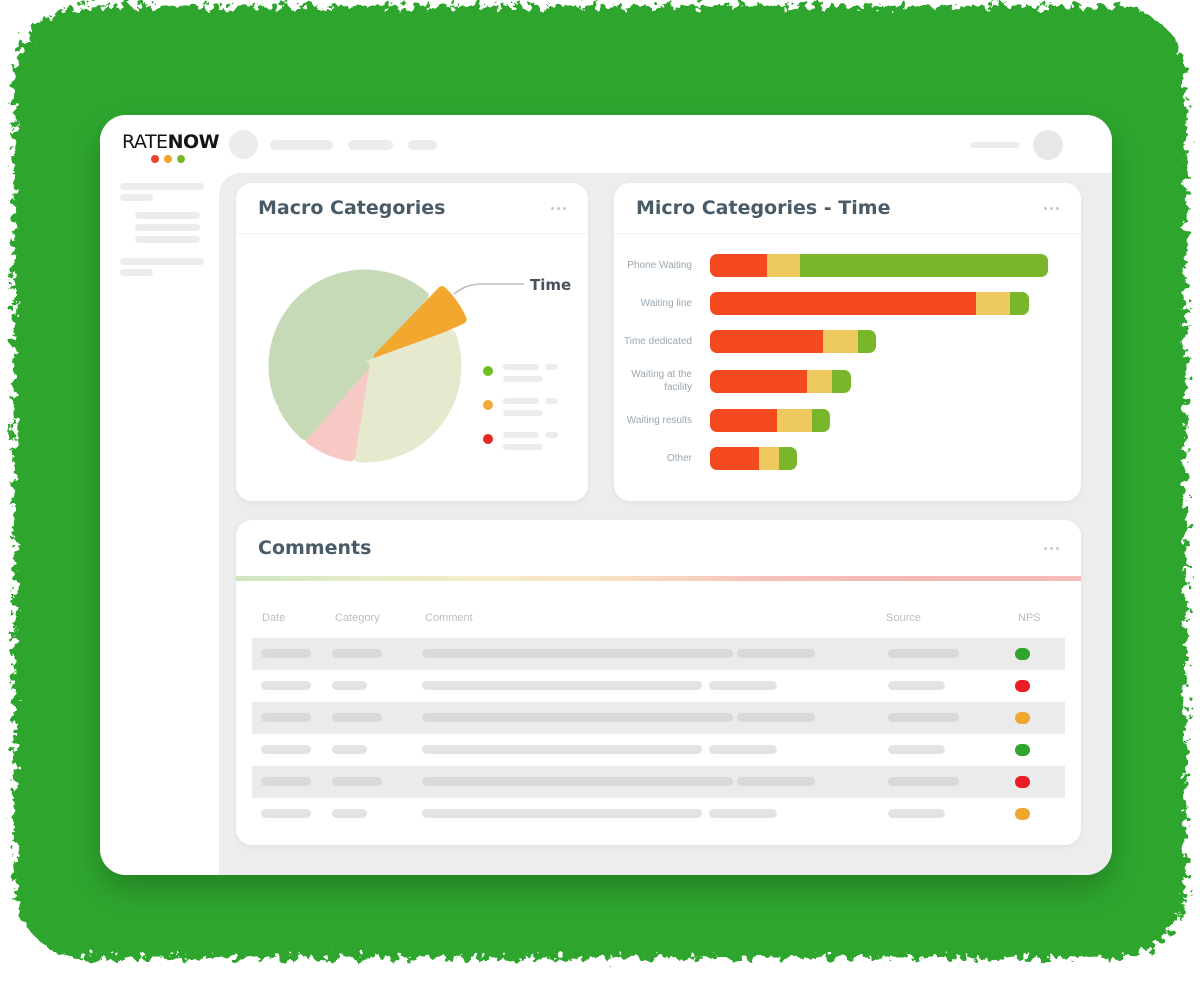 The width and height of the screenshot is (1200, 1000). What do you see at coordinates (659, 420) in the screenshot?
I see `bar-category-label: Waiting results` at bounding box center [659, 420].